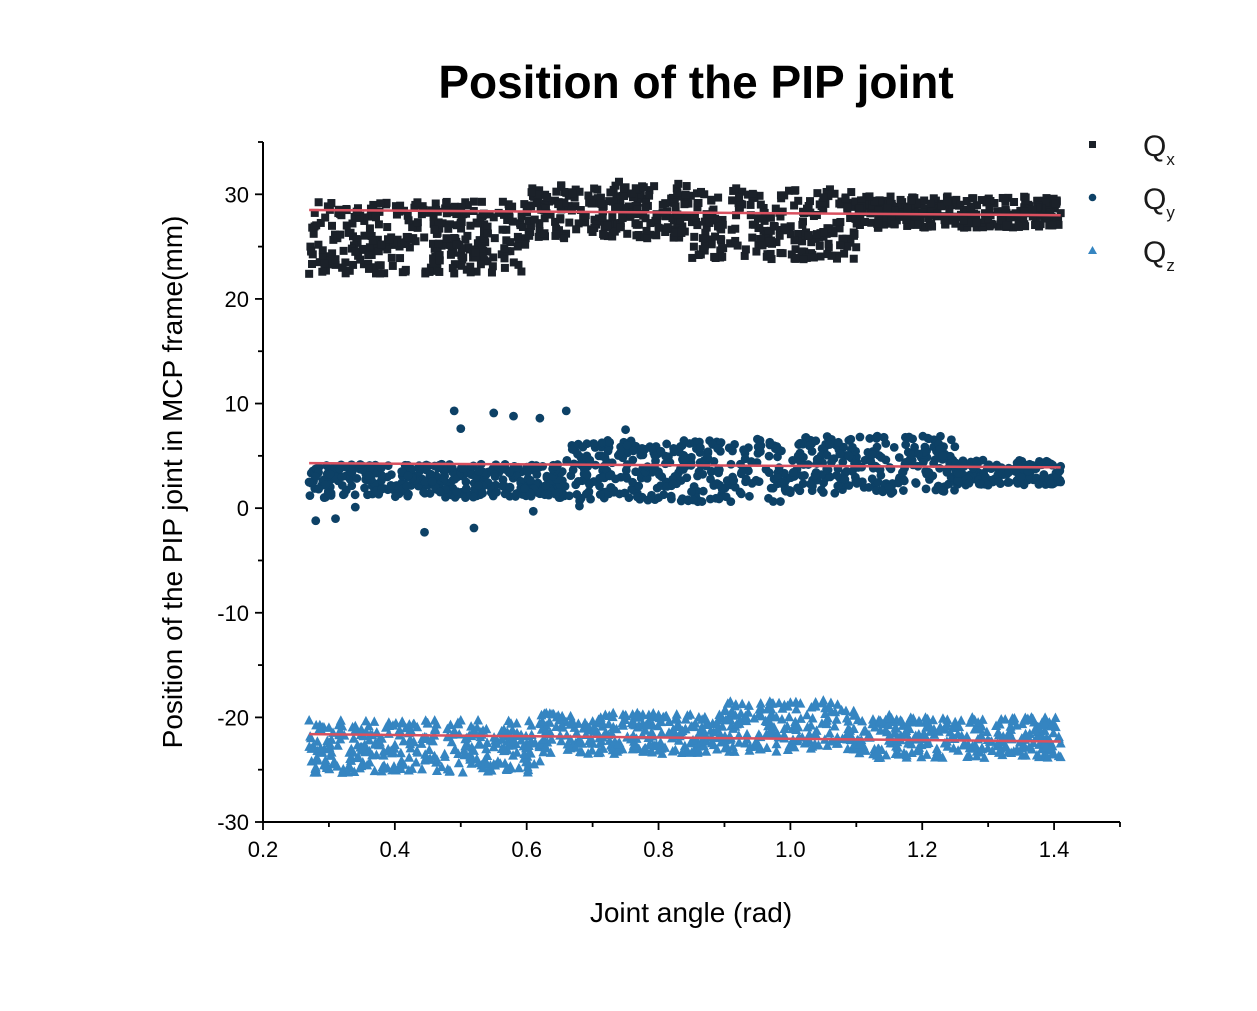 This screenshot has height=1011, width=1257. Describe the element at coordinates (685, 737) in the screenshot. I see `fit-line-qz` at that location.